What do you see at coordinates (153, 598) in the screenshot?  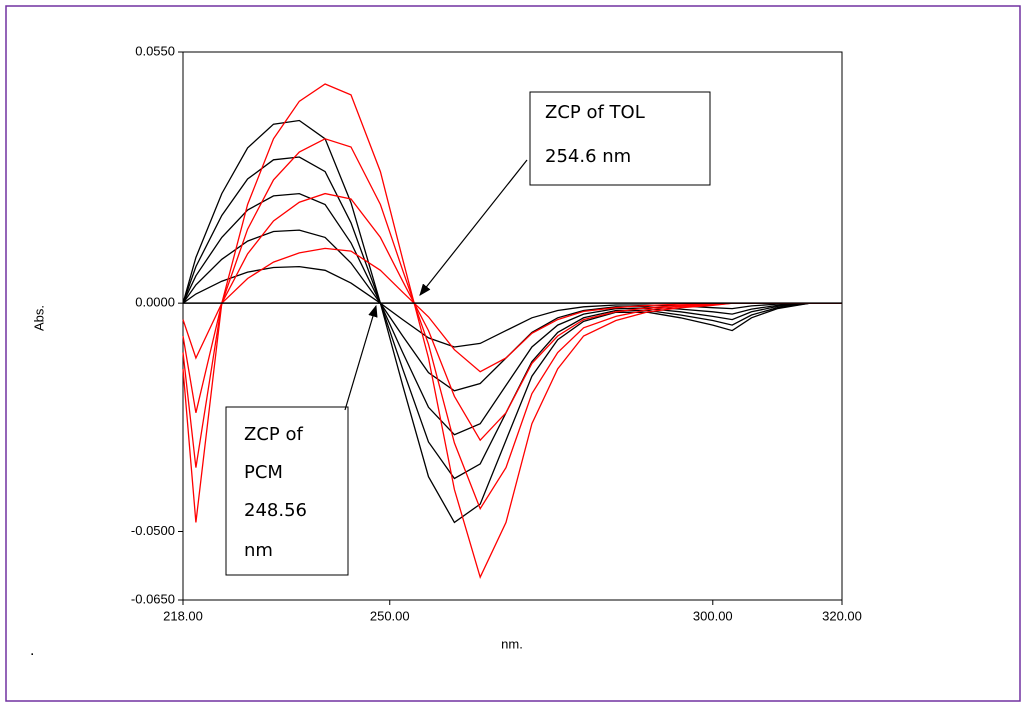 I see `y-tick-label: -0.0650` at bounding box center [153, 598].